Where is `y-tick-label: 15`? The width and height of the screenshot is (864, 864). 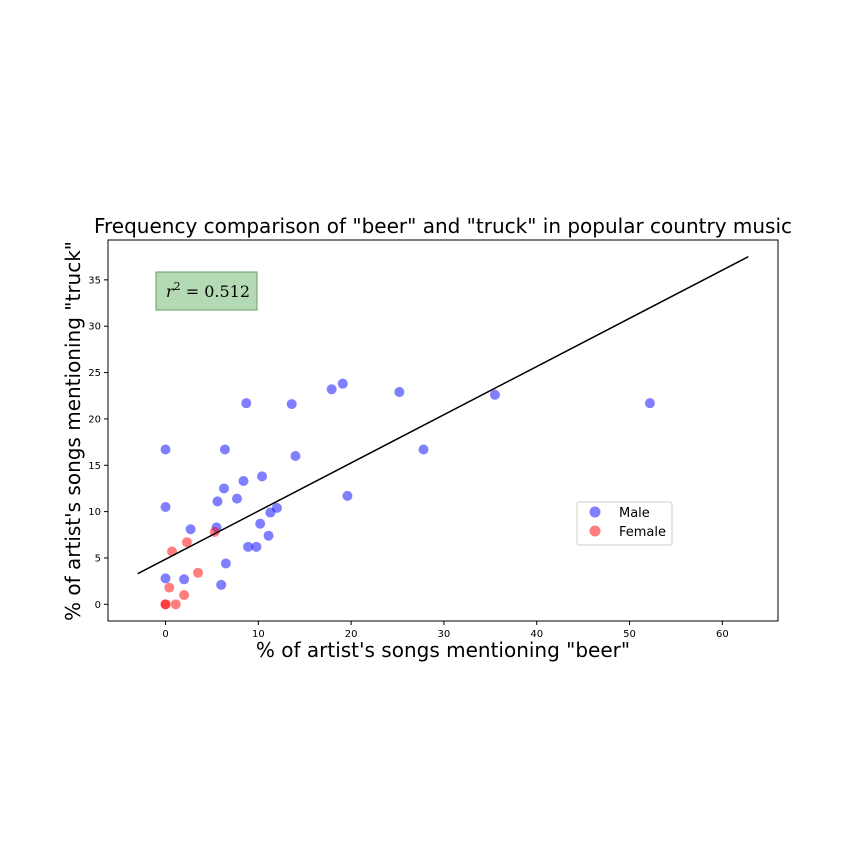
y-tick-label: 15 is located at coordinates (94, 466).